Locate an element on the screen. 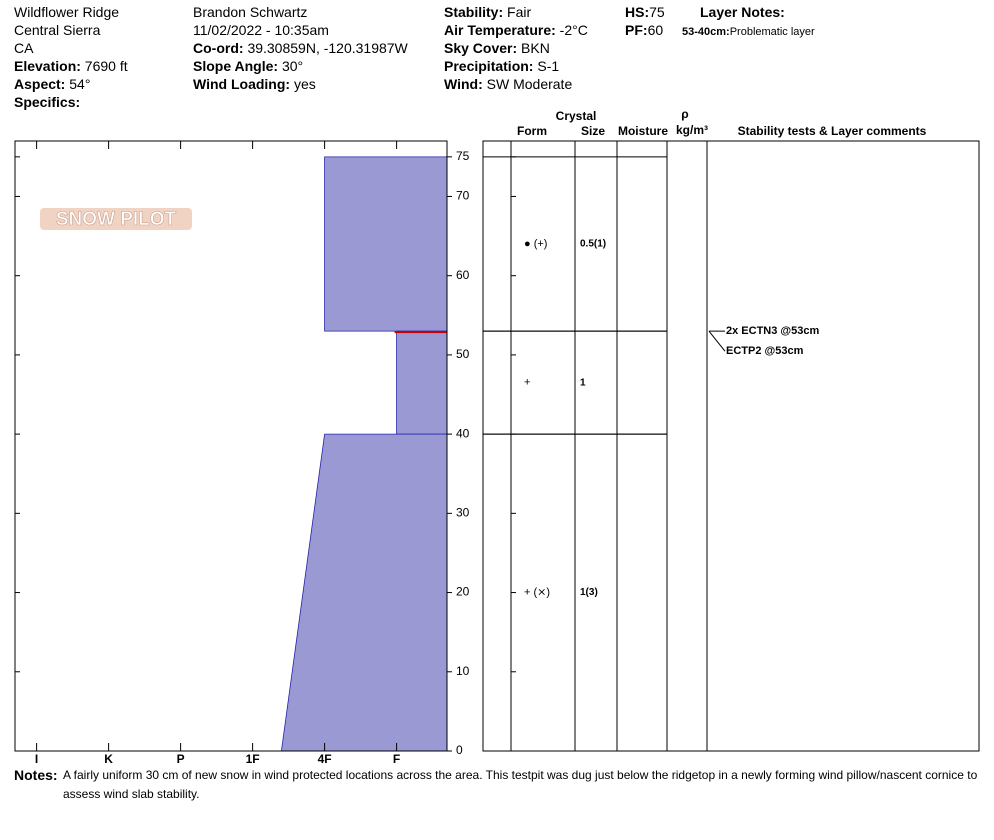 The height and width of the screenshot is (840, 994). header-column: HS:75 PF:60 is located at coordinates (645, 21).